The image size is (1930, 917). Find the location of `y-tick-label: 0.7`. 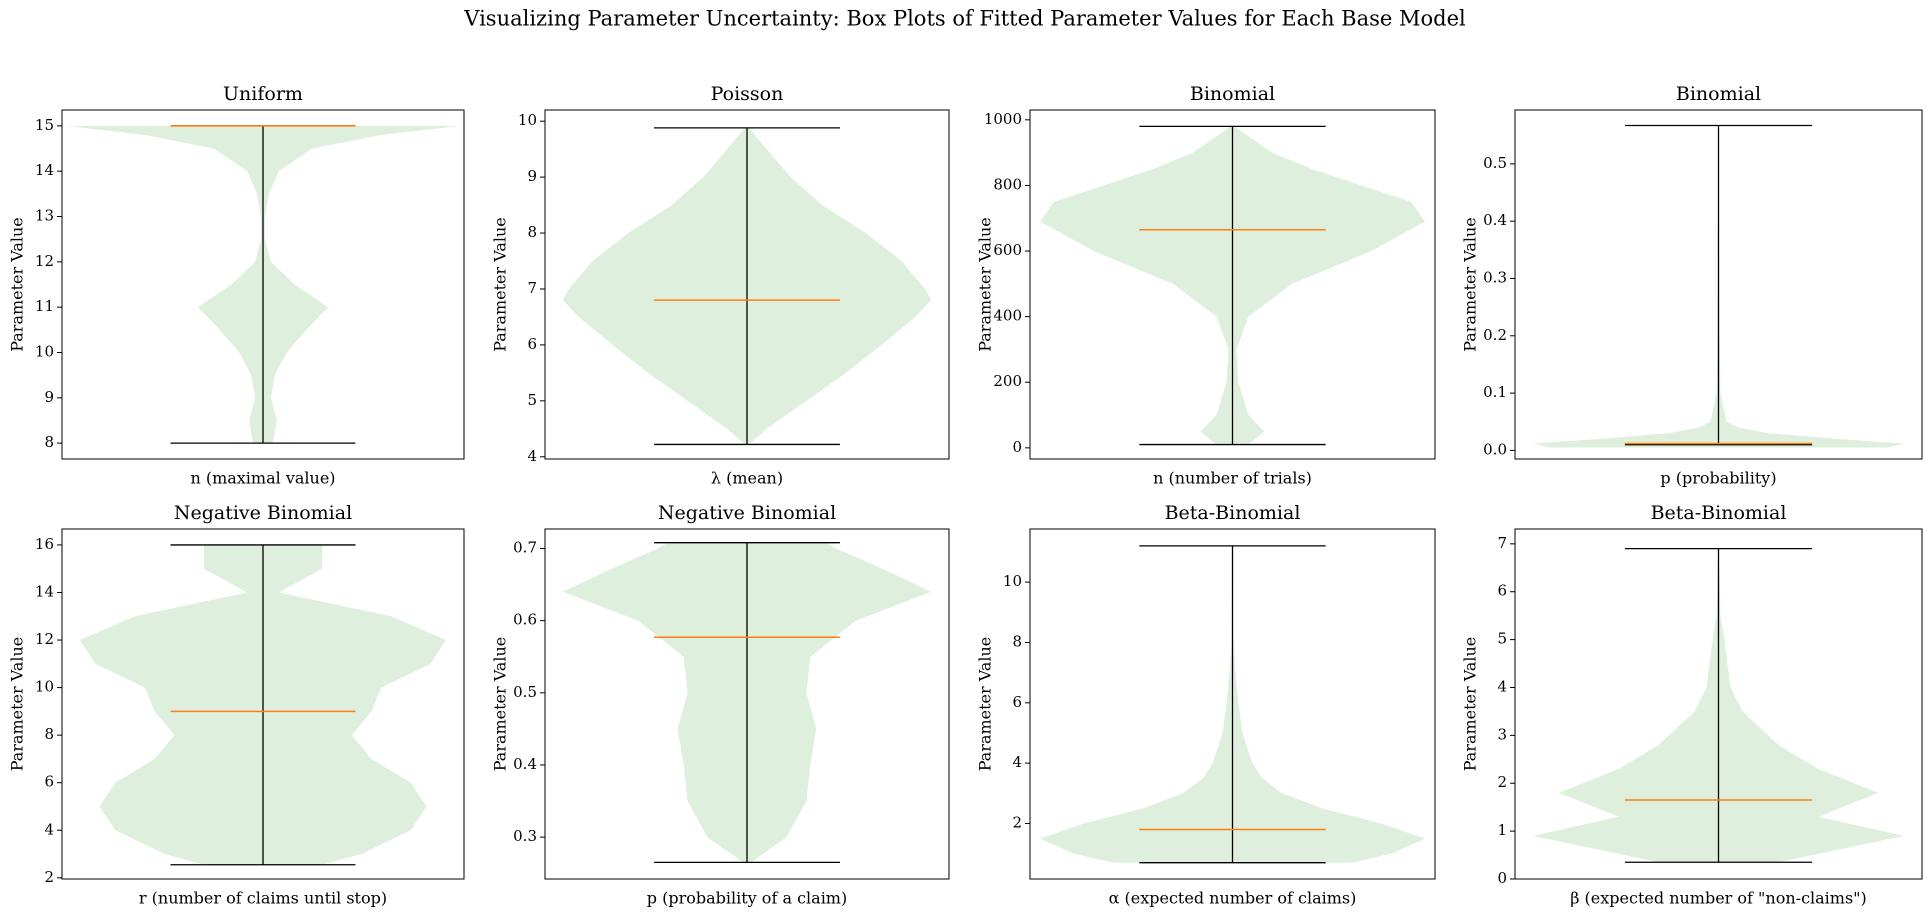

y-tick-label: 0.7 is located at coordinates (525, 547).